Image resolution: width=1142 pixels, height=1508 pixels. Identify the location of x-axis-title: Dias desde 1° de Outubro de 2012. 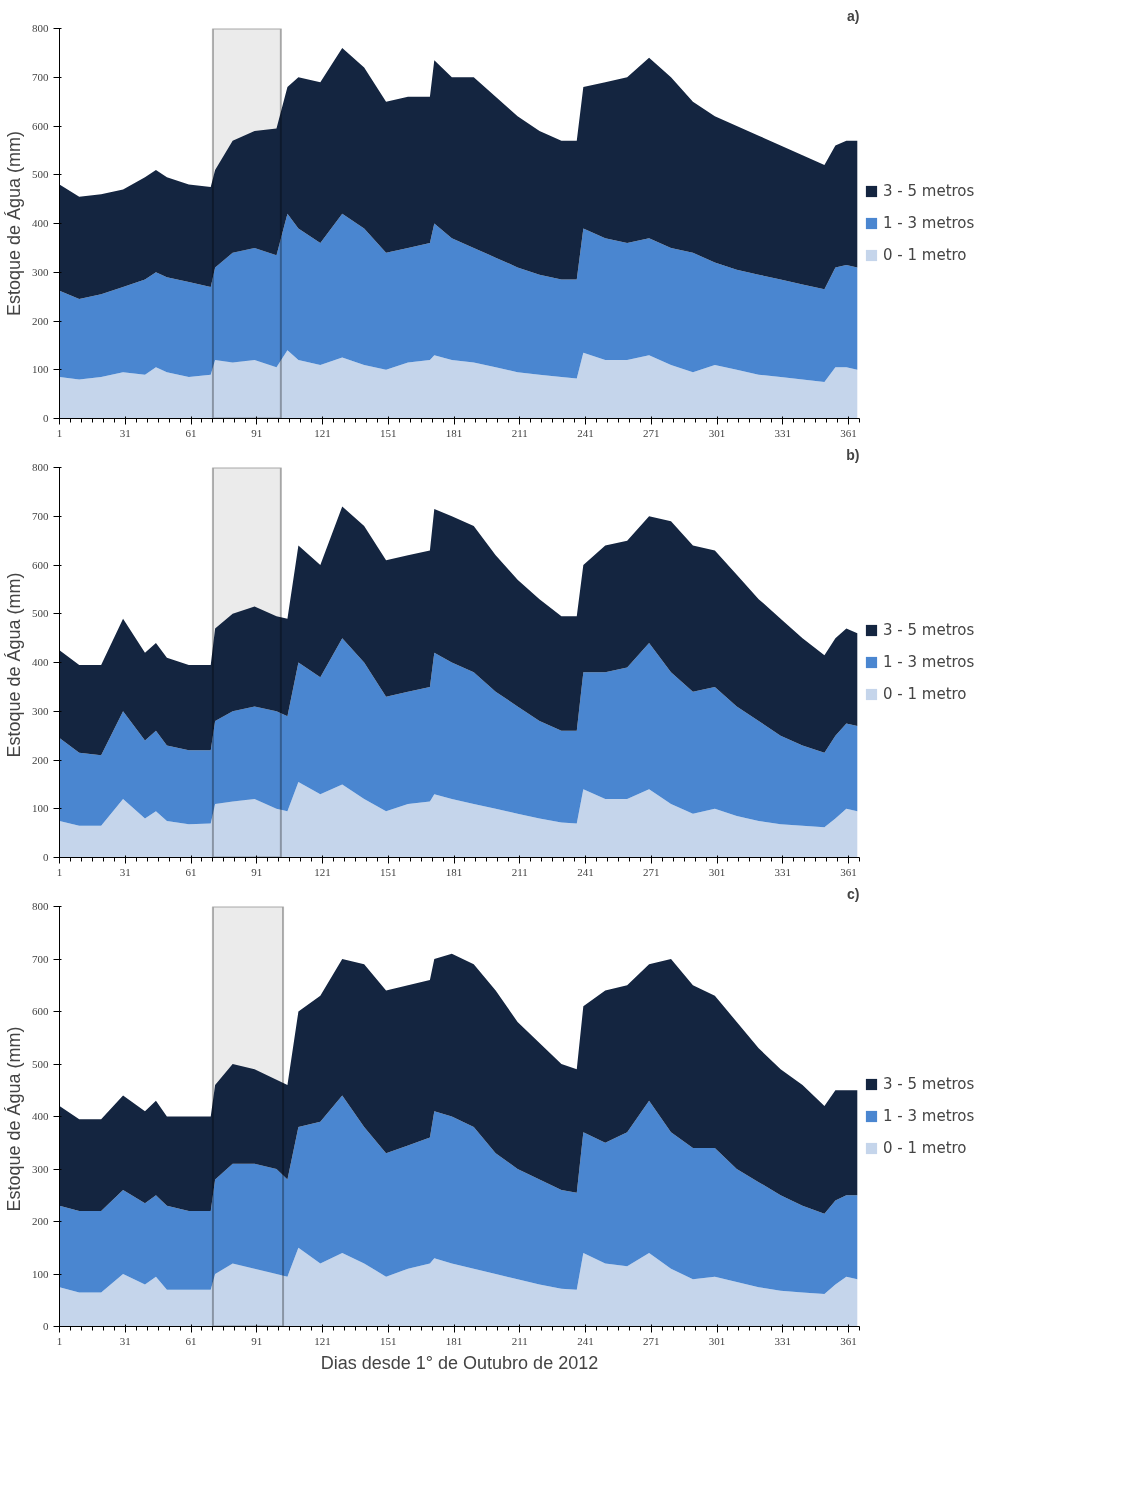
(459, 1362).